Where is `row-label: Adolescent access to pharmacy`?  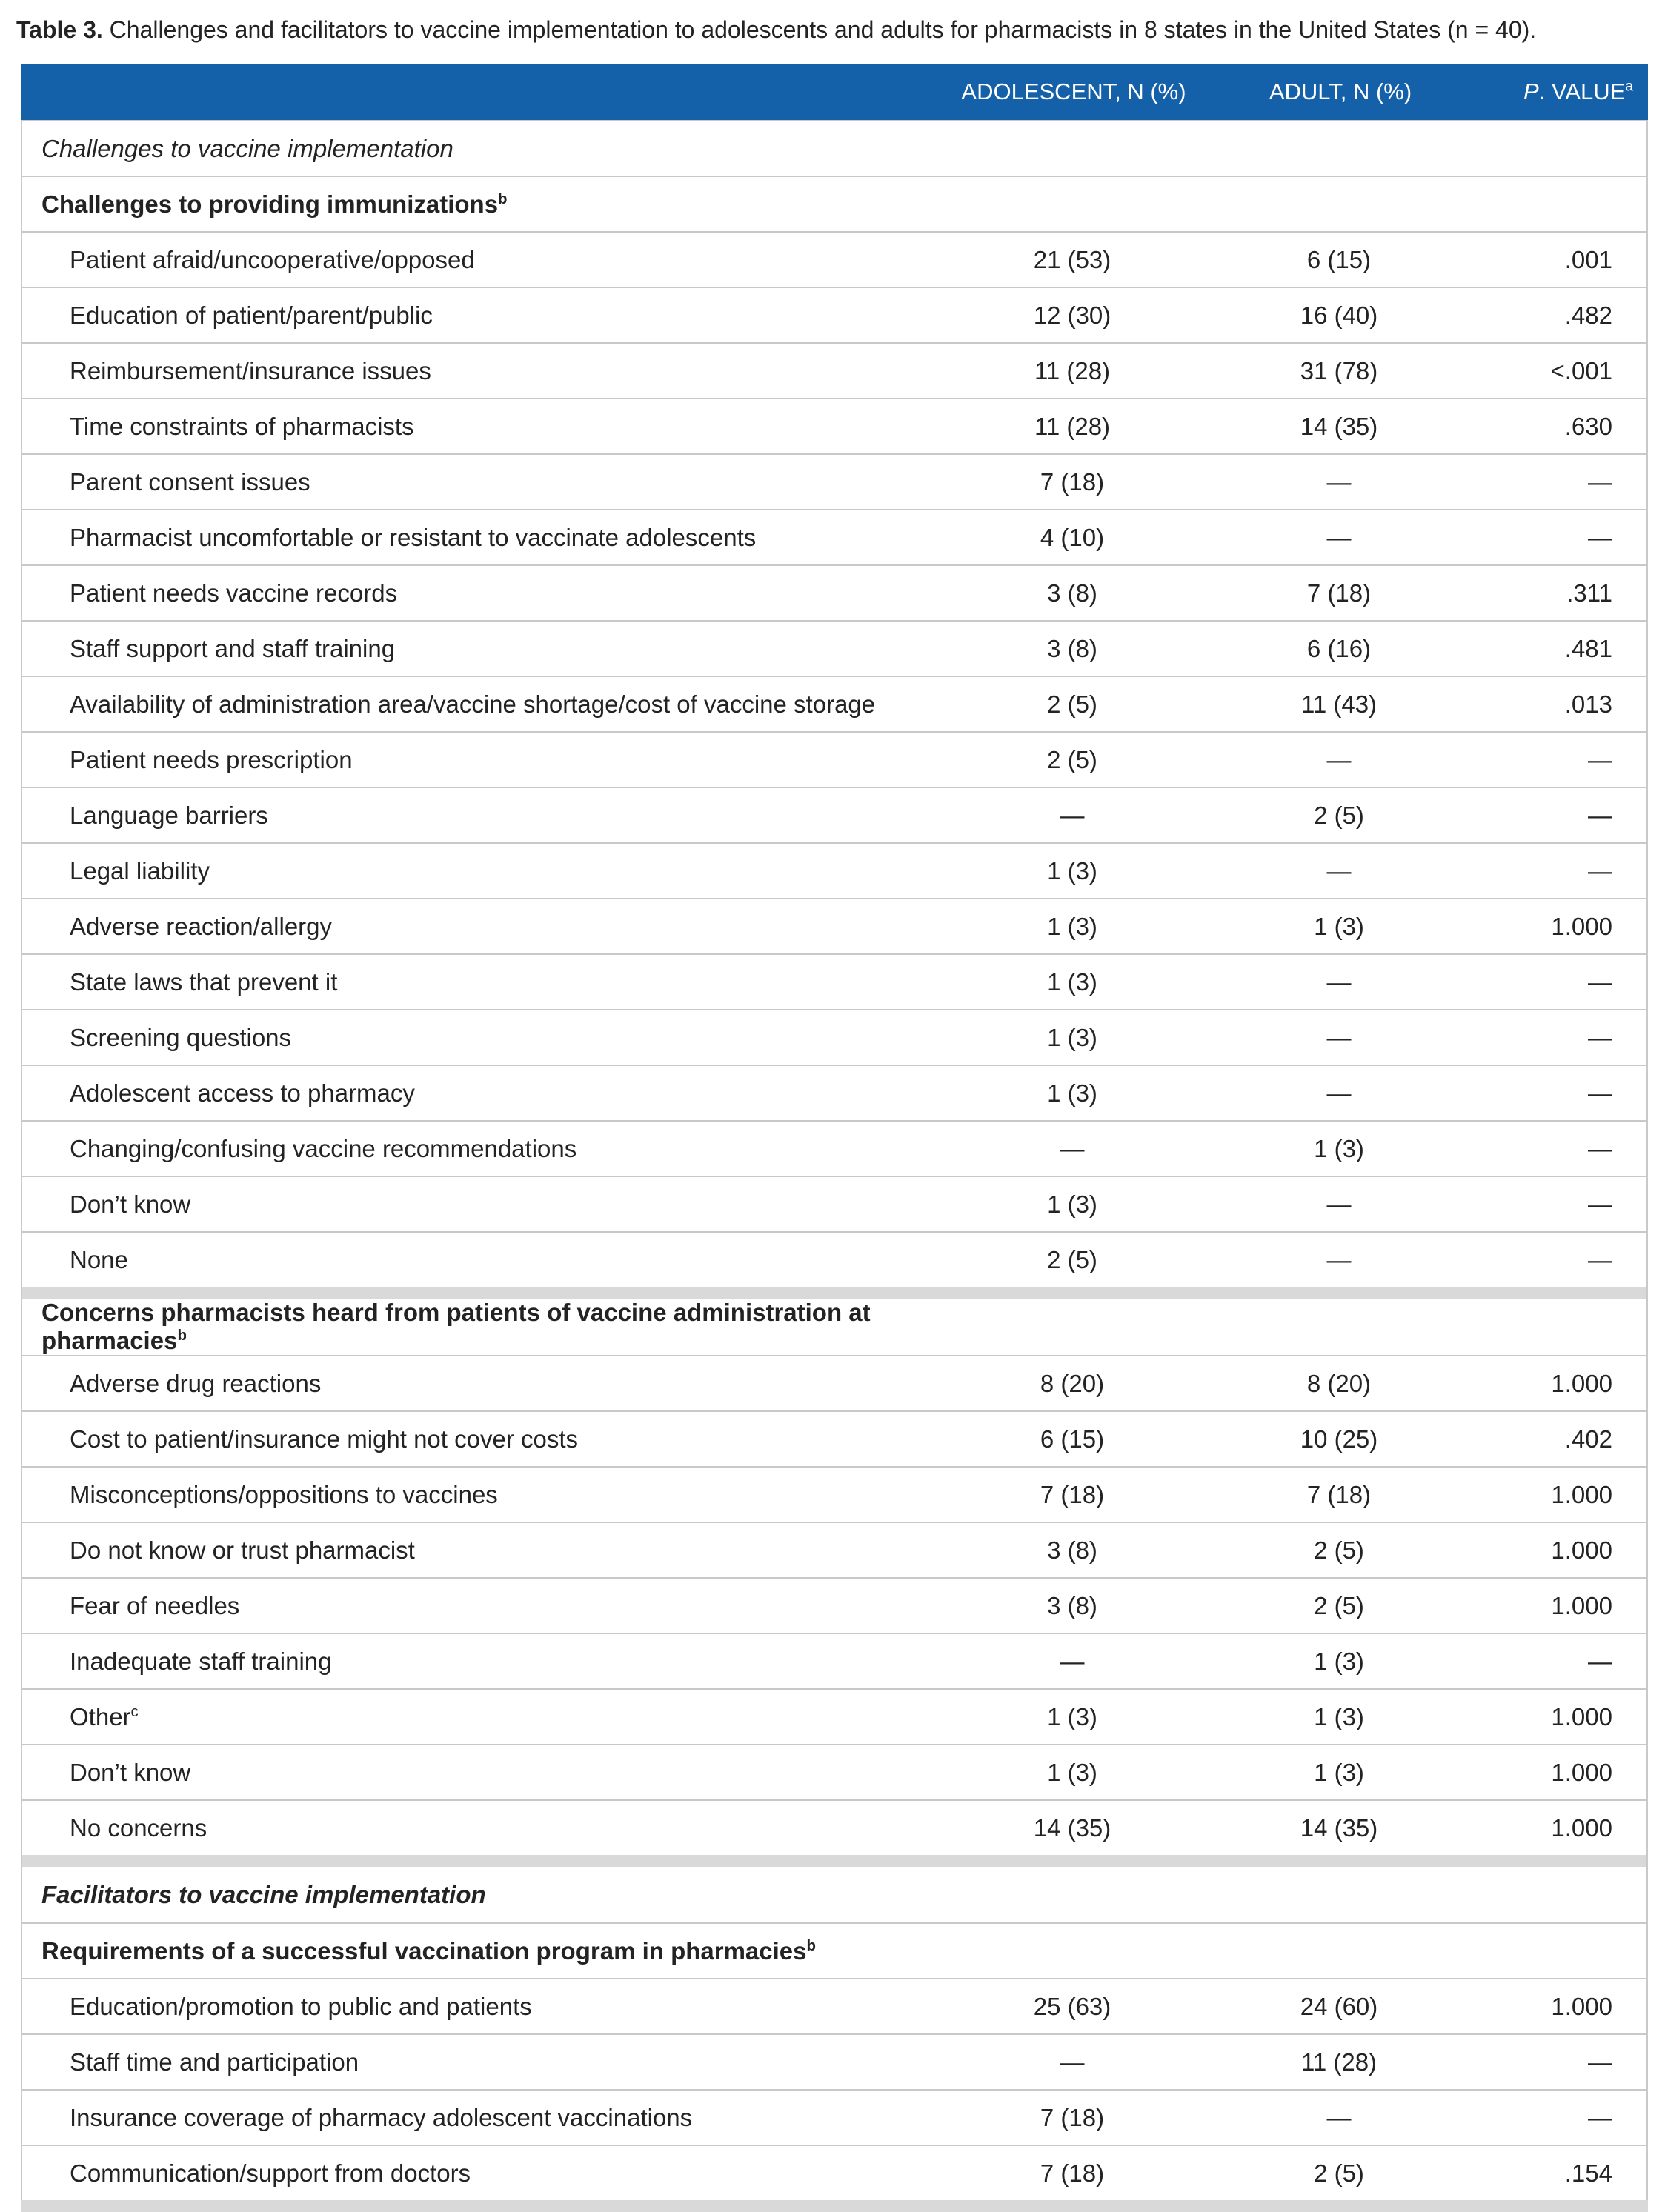
row-label: Adolescent access to pharmacy is located at coordinates (242, 1093).